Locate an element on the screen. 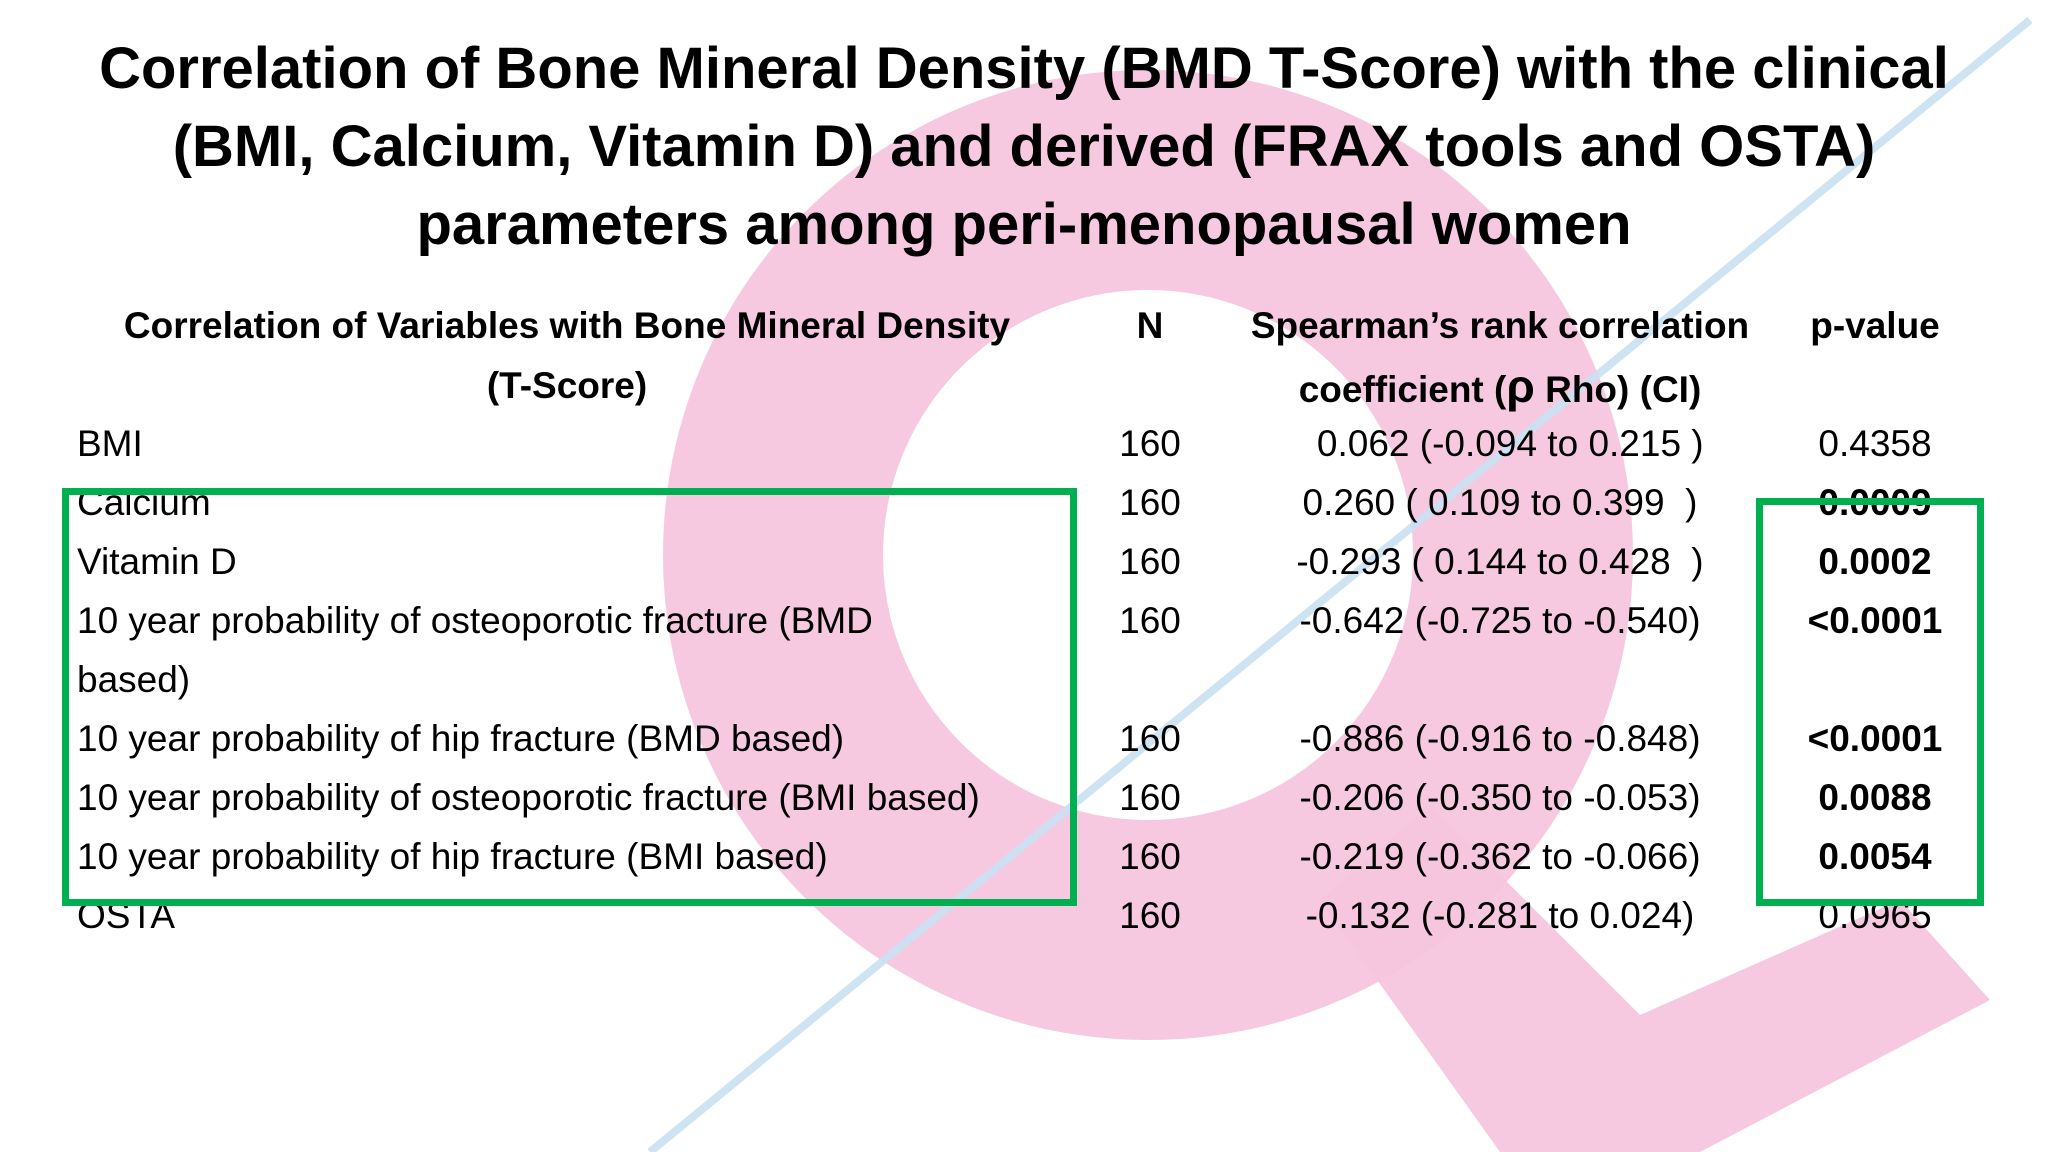  header-variable-line2: (T-Score) is located at coordinates (567, 385).